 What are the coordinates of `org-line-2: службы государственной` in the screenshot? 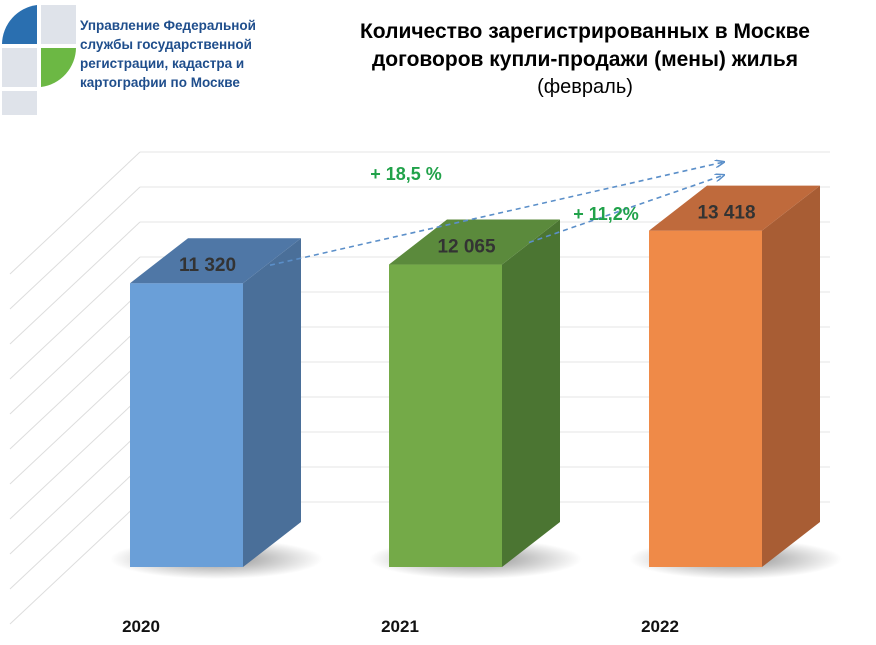 It's located at (166, 44).